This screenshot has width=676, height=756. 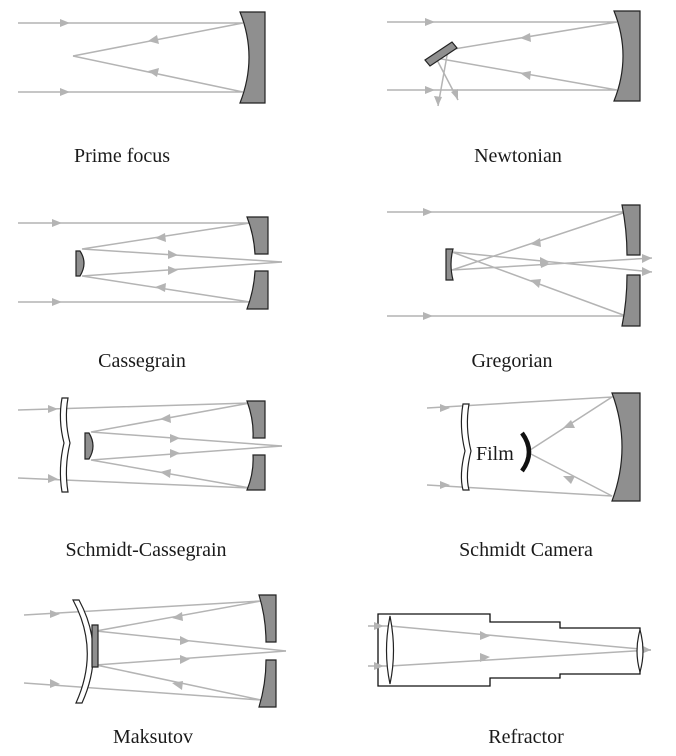 What do you see at coordinates (82, 651) in the screenshot?
I see `meniscus-corrector` at bounding box center [82, 651].